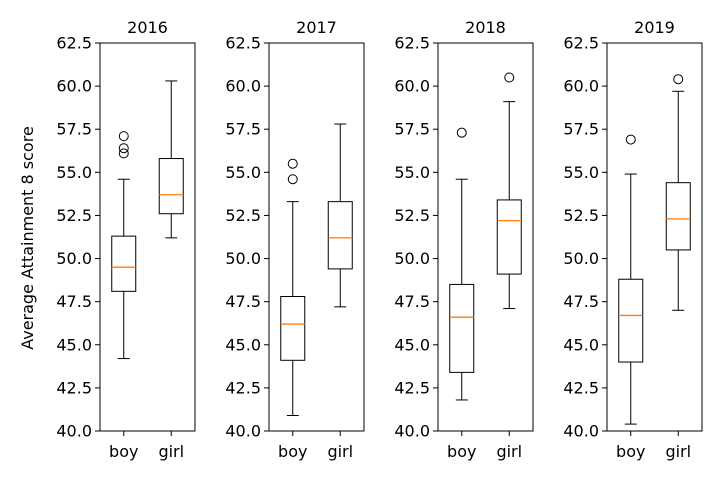 Image resolution: width=720 pixels, height=480 pixels. What do you see at coordinates (654, 27) in the screenshot?
I see `panel-title: 2019` at bounding box center [654, 27].